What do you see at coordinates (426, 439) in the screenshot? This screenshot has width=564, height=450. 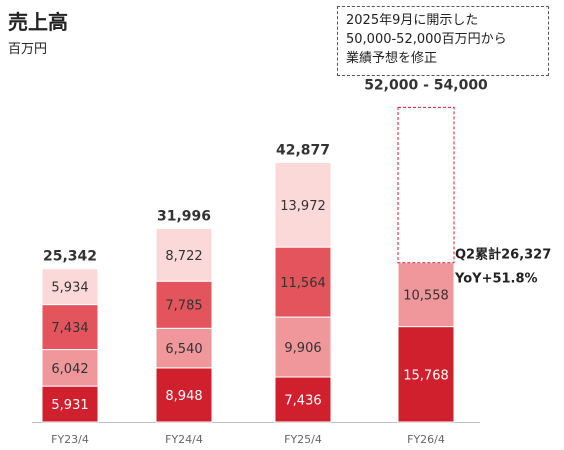 I see `x-tick-label: FY26/4` at bounding box center [426, 439].